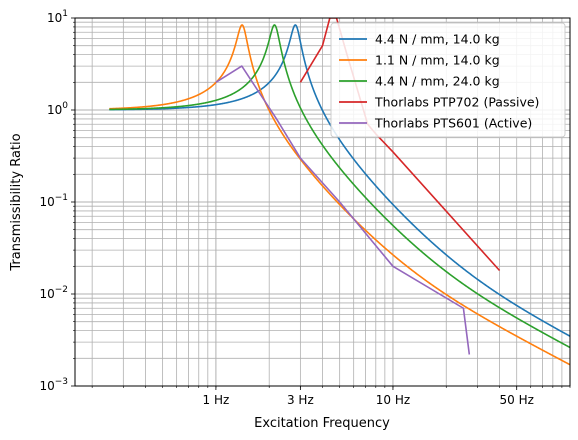 This screenshot has height=440, width=578. I want to click on legend-entry-label: Thorlabs PTS601 (Active), so click(453, 123).